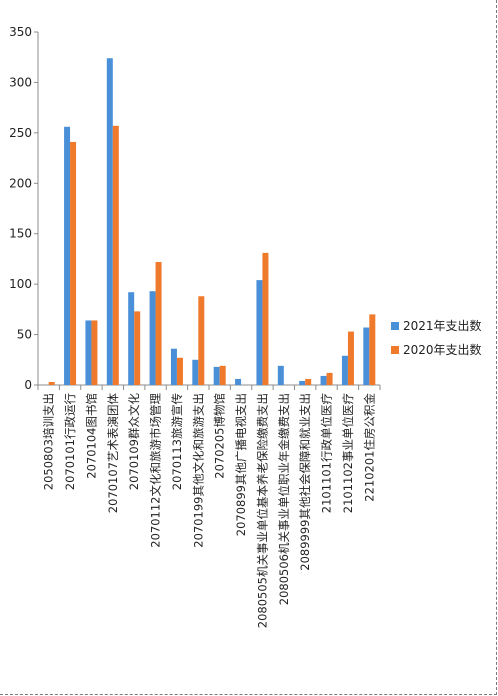 Image resolution: width=498 pixels, height=696 pixels. Describe the element at coordinates (134, 442) in the screenshot. I see `category-label: 2070109群众文化` at that location.